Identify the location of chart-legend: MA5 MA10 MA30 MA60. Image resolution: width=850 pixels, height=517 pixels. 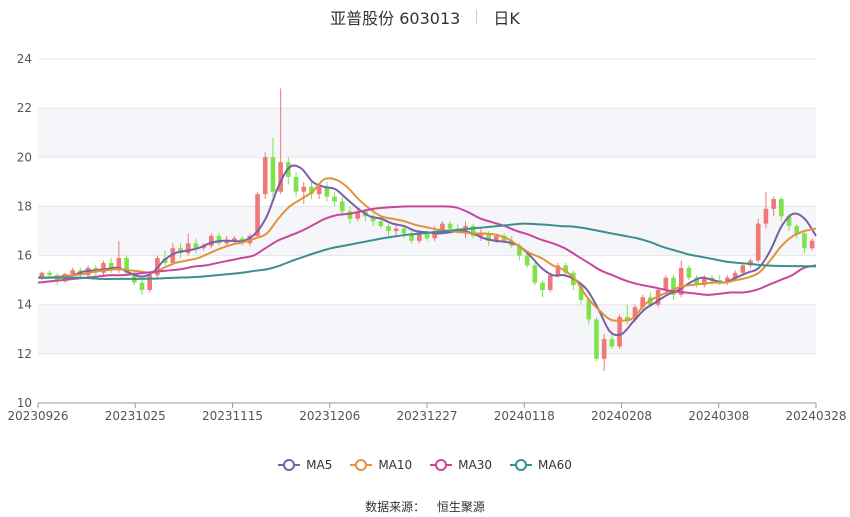
(425, 465).